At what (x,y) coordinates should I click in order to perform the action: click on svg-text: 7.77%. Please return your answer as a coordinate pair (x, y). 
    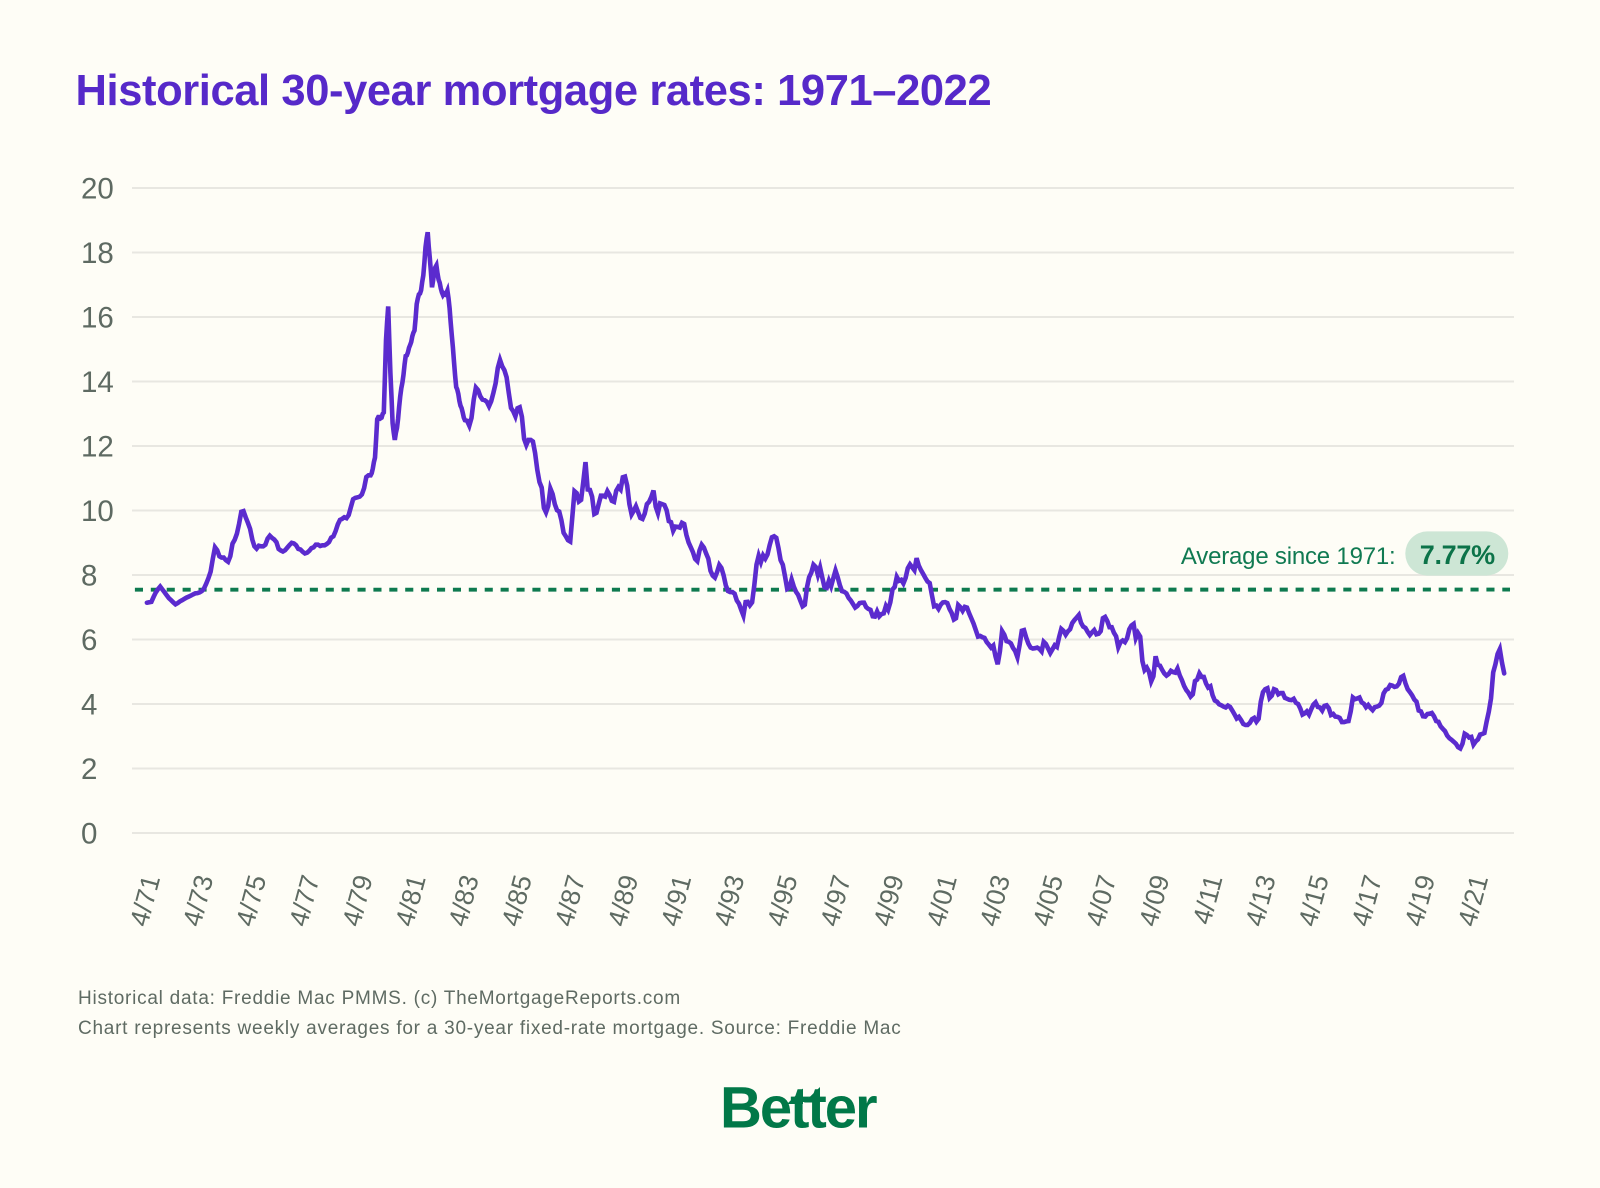
    Looking at the image, I should click on (1457, 555).